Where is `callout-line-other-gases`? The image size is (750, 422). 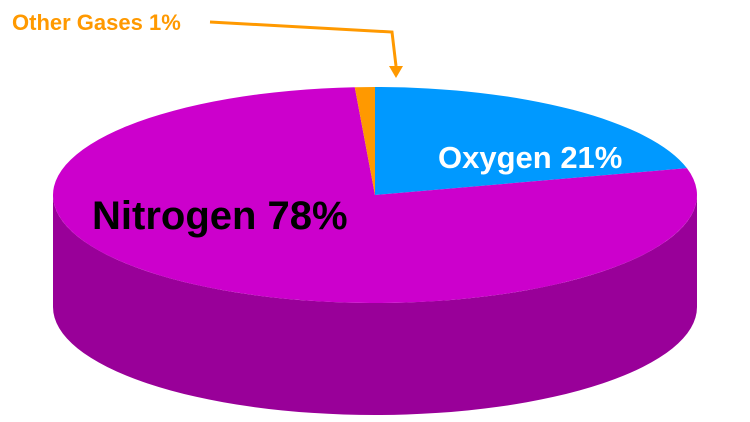 callout-line-other-gases is located at coordinates (303, 43).